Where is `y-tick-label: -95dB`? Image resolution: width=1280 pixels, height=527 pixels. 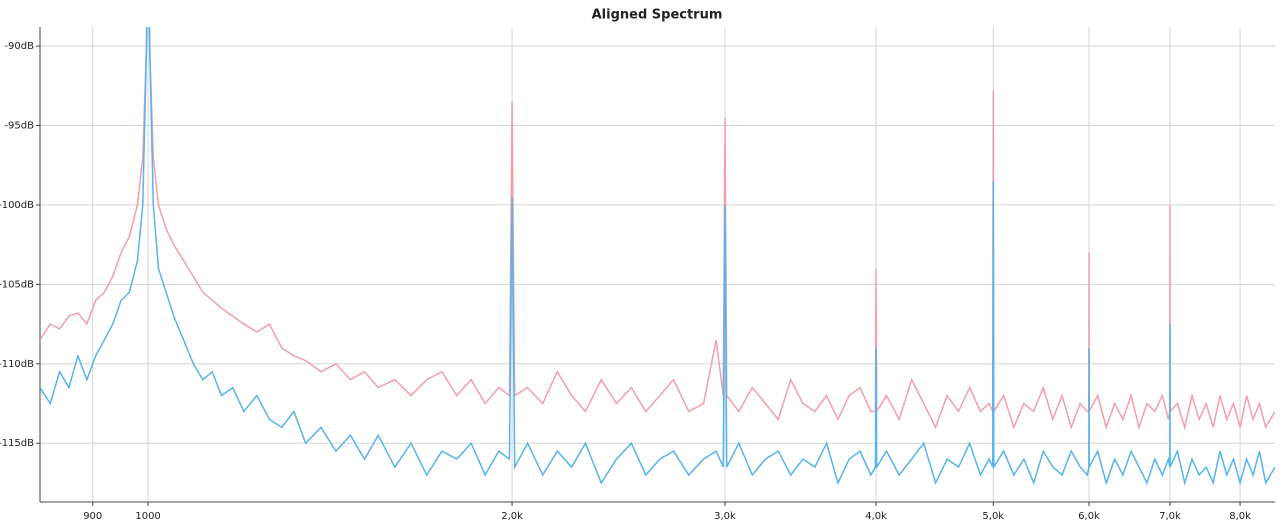
y-tick-label: -95dB is located at coordinates (19, 125).